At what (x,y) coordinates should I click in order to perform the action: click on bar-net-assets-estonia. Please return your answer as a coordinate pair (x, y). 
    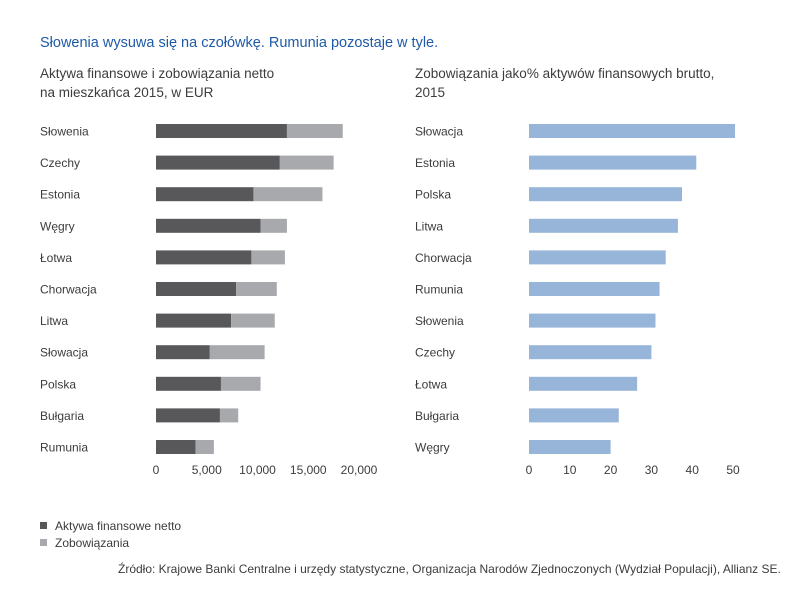
    Looking at the image, I should click on (205, 194).